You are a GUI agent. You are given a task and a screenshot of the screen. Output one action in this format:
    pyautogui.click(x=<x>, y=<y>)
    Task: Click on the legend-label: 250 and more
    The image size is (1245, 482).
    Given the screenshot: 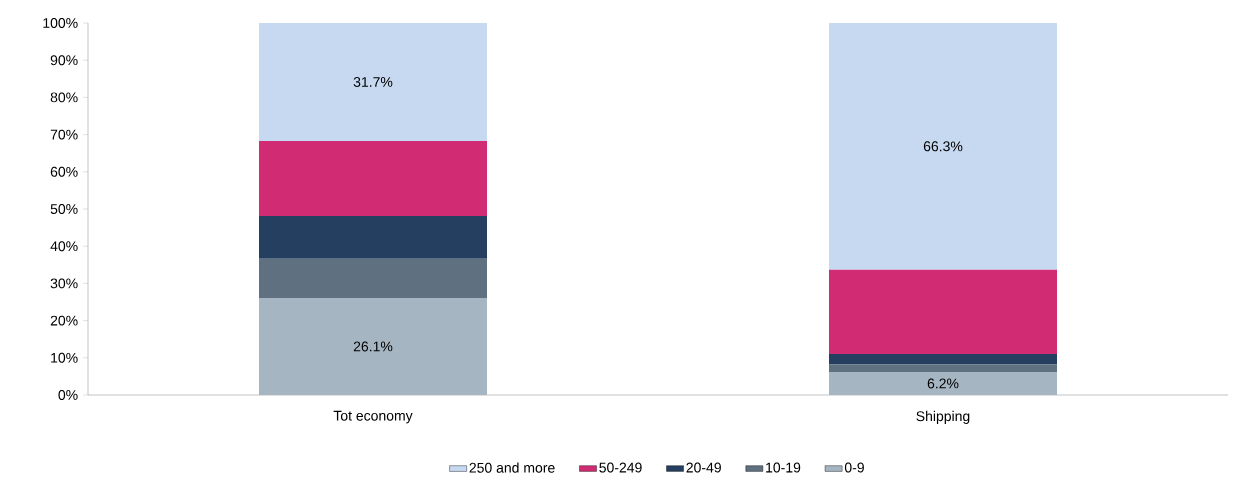 What is the action you would take?
    pyautogui.click(x=512, y=467)
    